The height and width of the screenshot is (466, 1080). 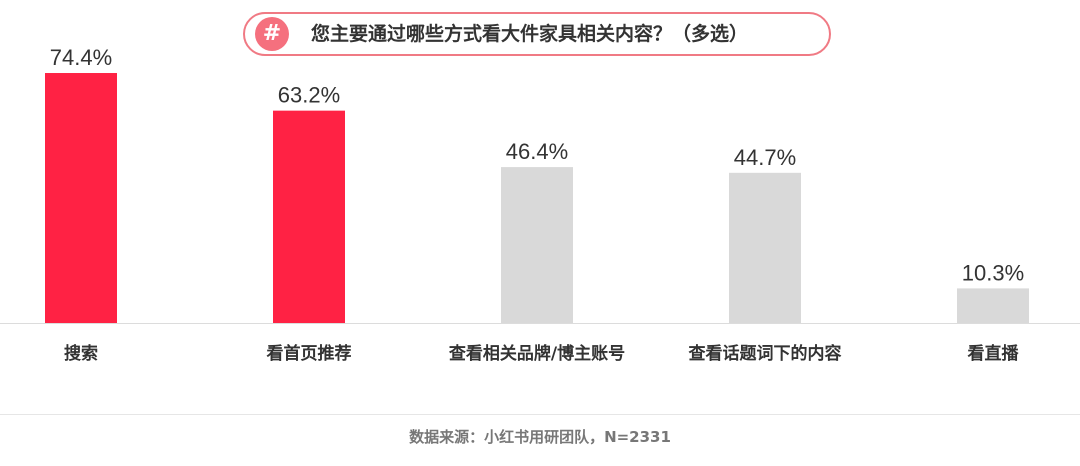 I want to click on value-label-3: 46.4%, so click(x=537, y=151).